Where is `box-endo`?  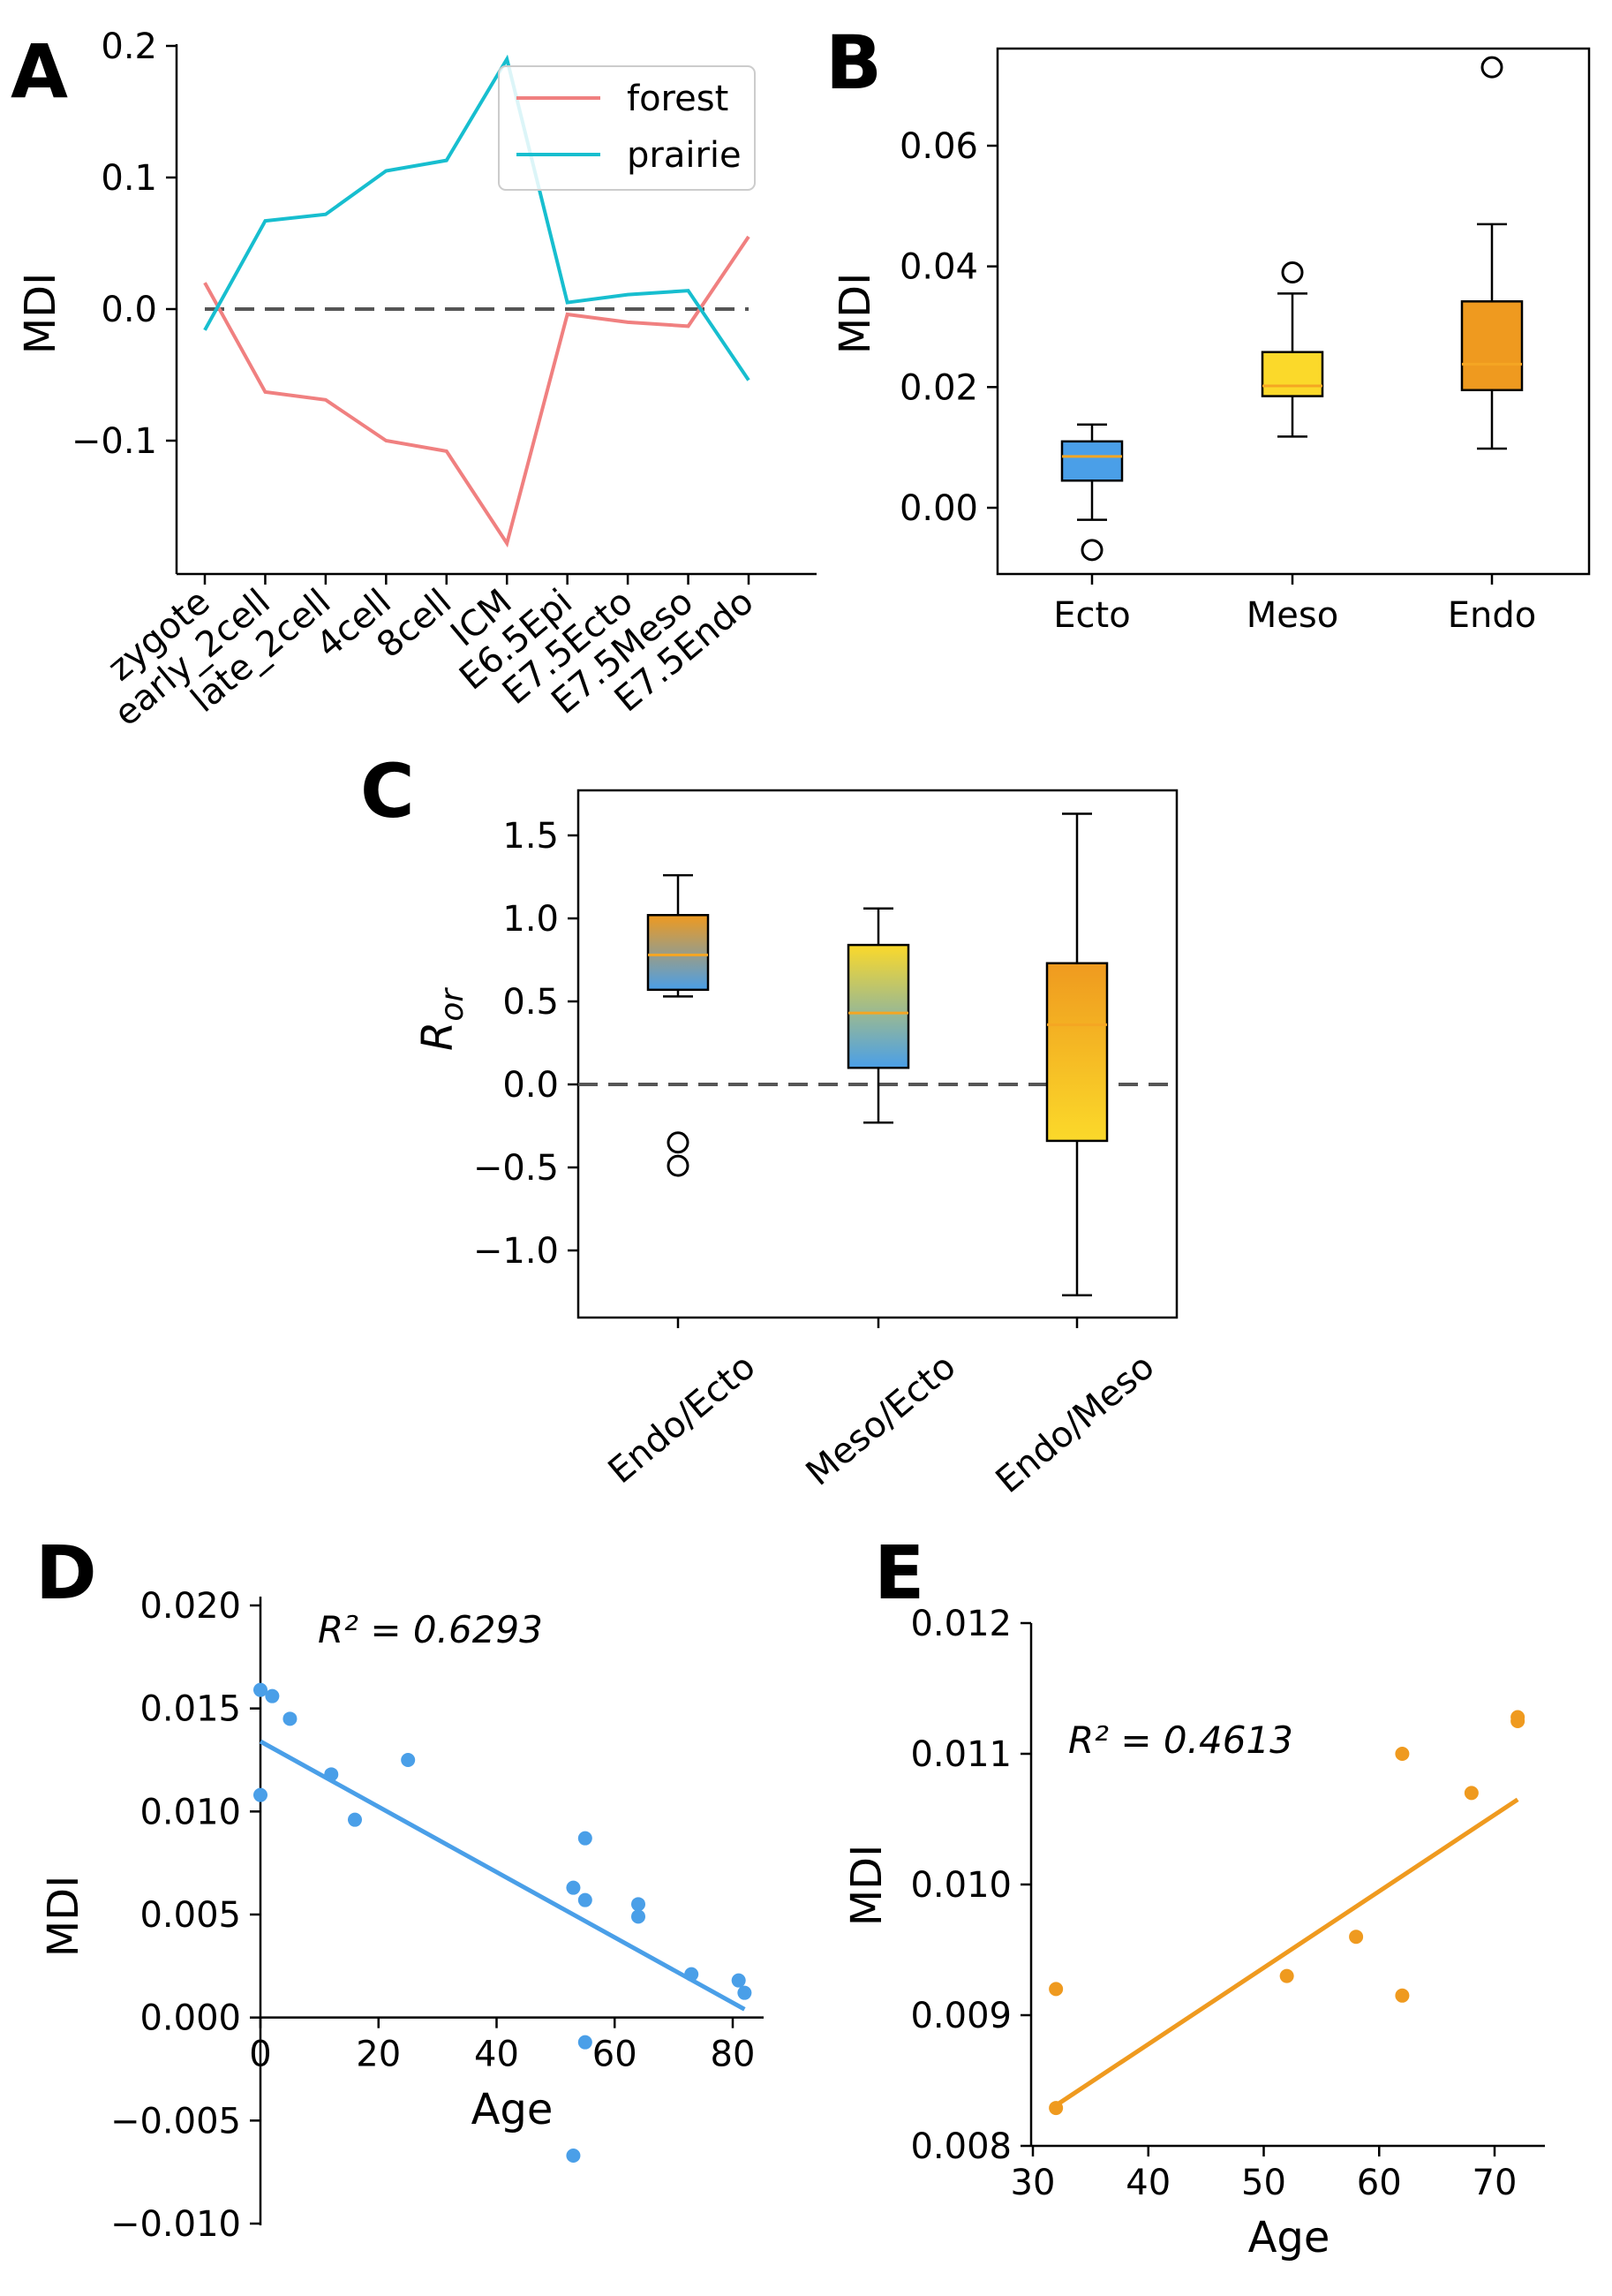
box-endo is located at coordinates (1492, 345).